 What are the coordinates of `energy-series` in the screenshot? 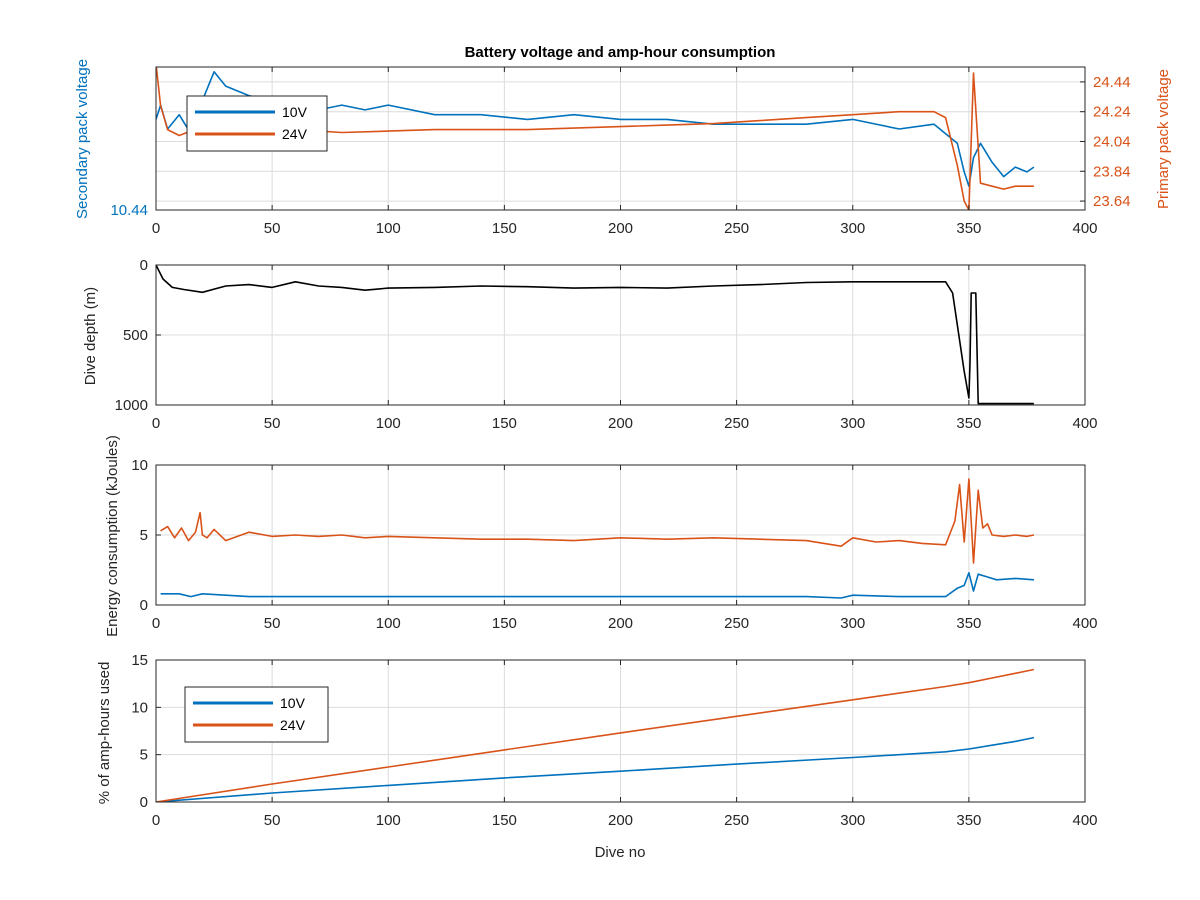 It's located at (597, 538).